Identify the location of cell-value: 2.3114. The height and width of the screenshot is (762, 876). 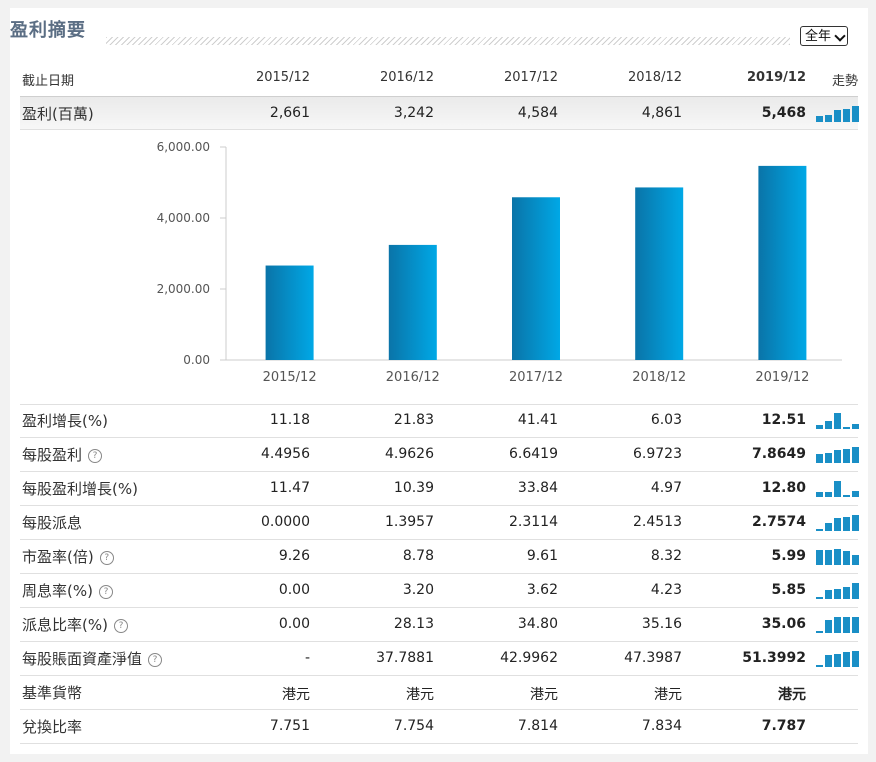
(533, 522).